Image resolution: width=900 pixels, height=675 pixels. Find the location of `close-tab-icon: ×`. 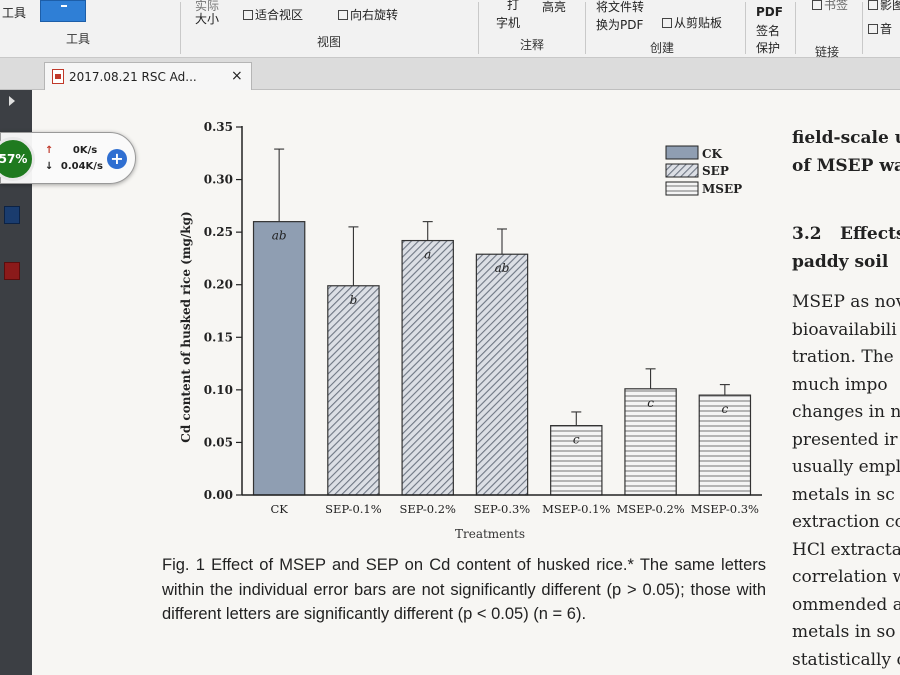

close-tab-icon: × is located at coordinates (237, 76).